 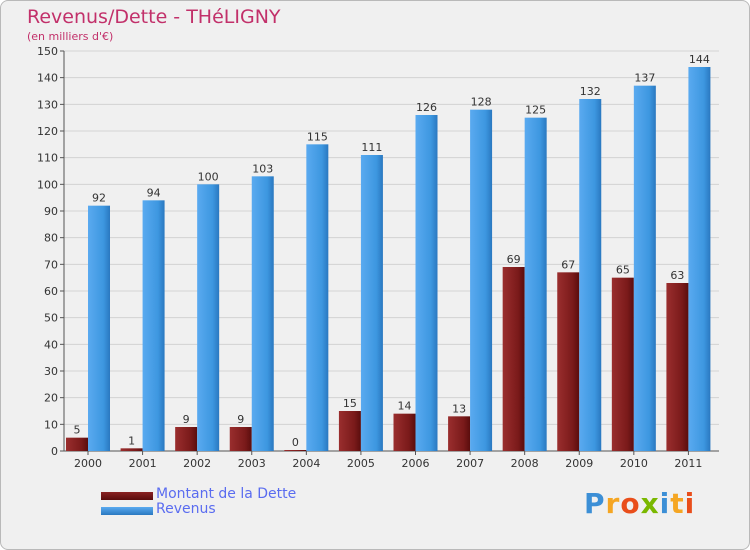 I want to click on data-label-revenus: 137, so click(x=644, y=78).